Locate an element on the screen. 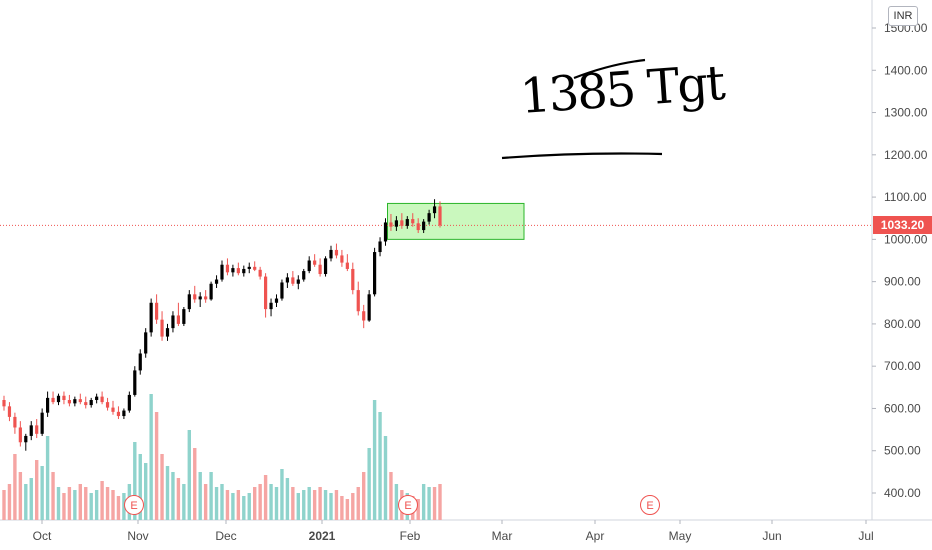 This screenshot has height=550, width=932. x-tick-label: Apr is located at coordinates (595, 536).